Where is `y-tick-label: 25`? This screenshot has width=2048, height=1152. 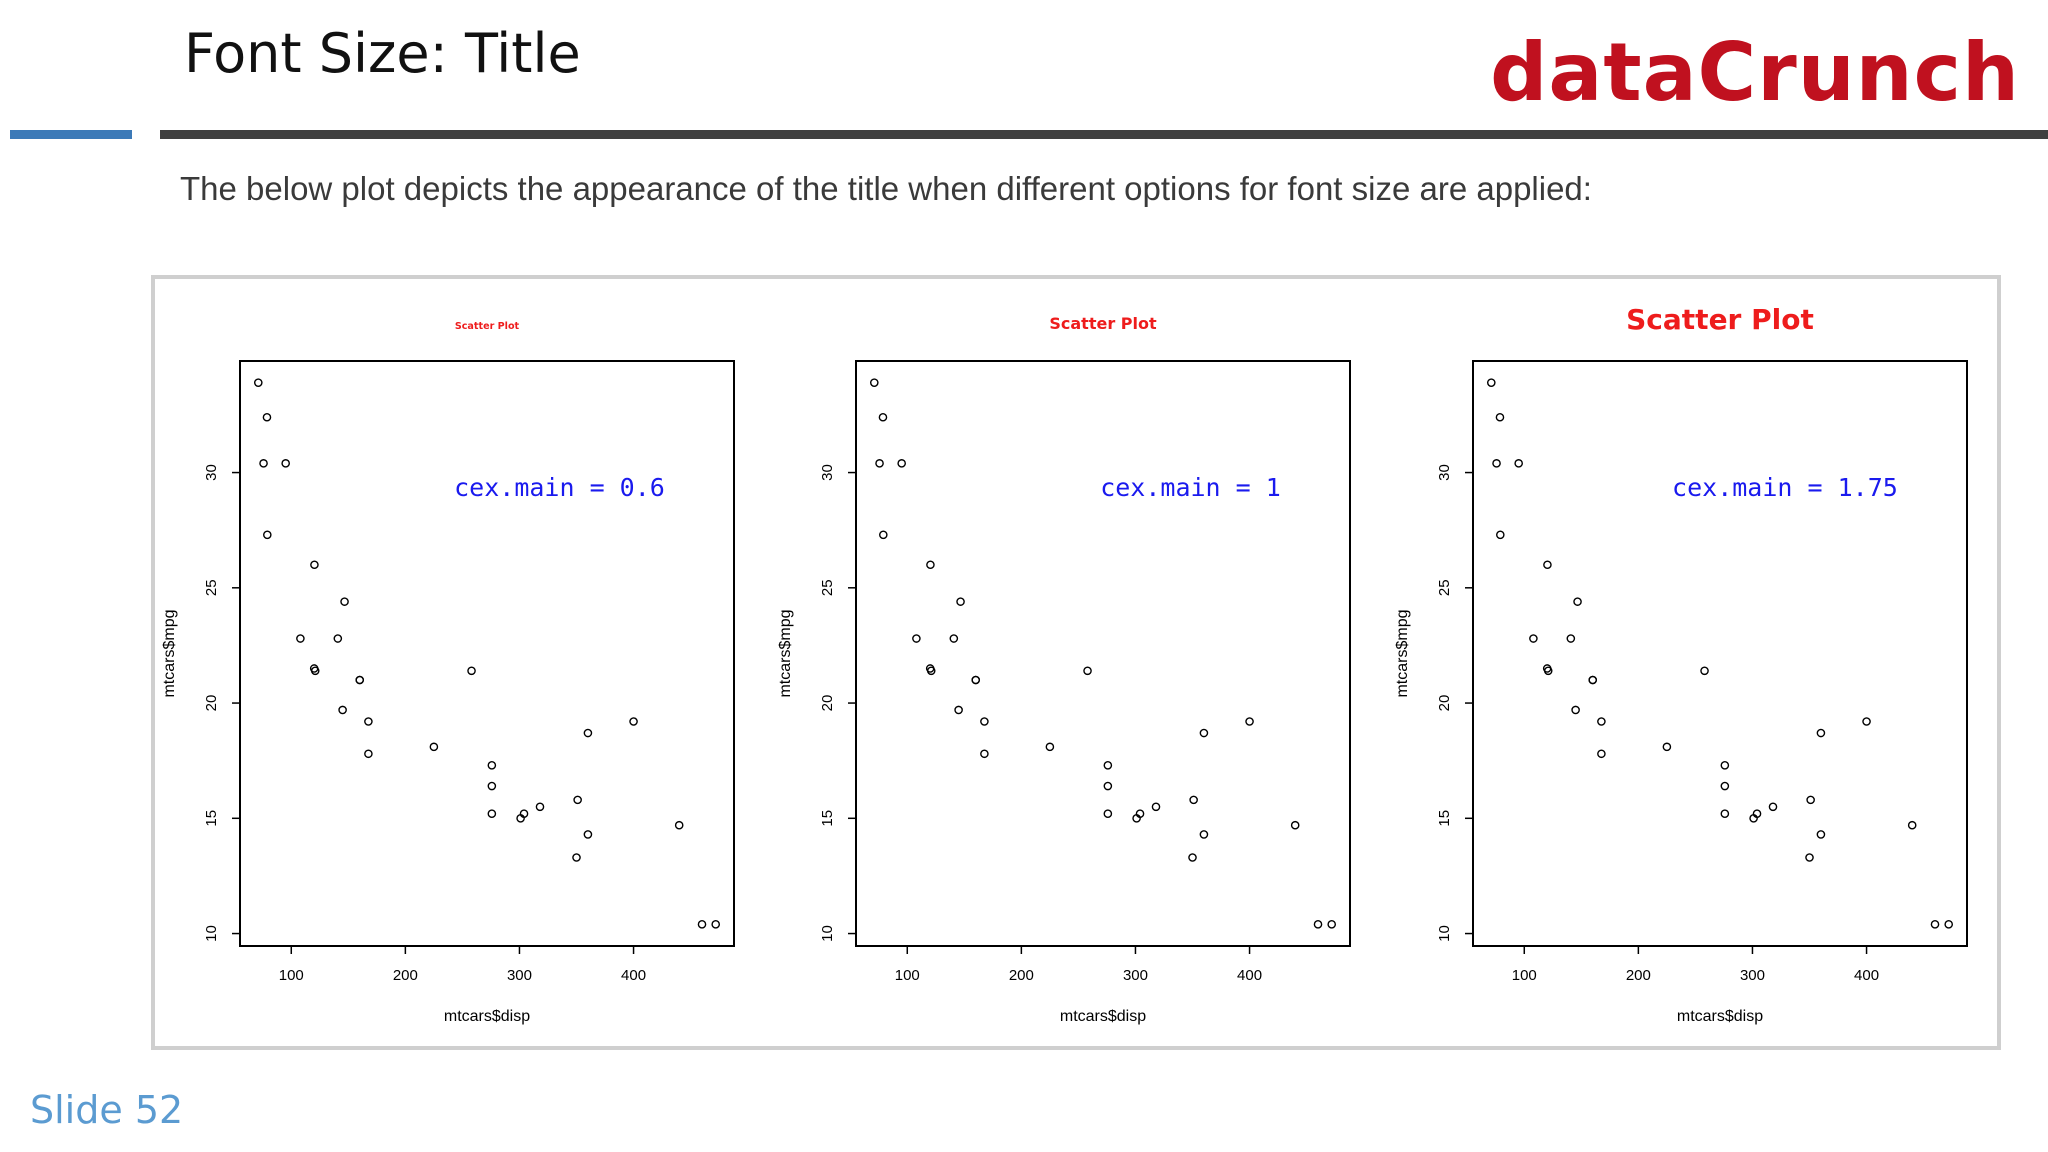
y-tick-label: 25 is located at coordinates (211, 587).